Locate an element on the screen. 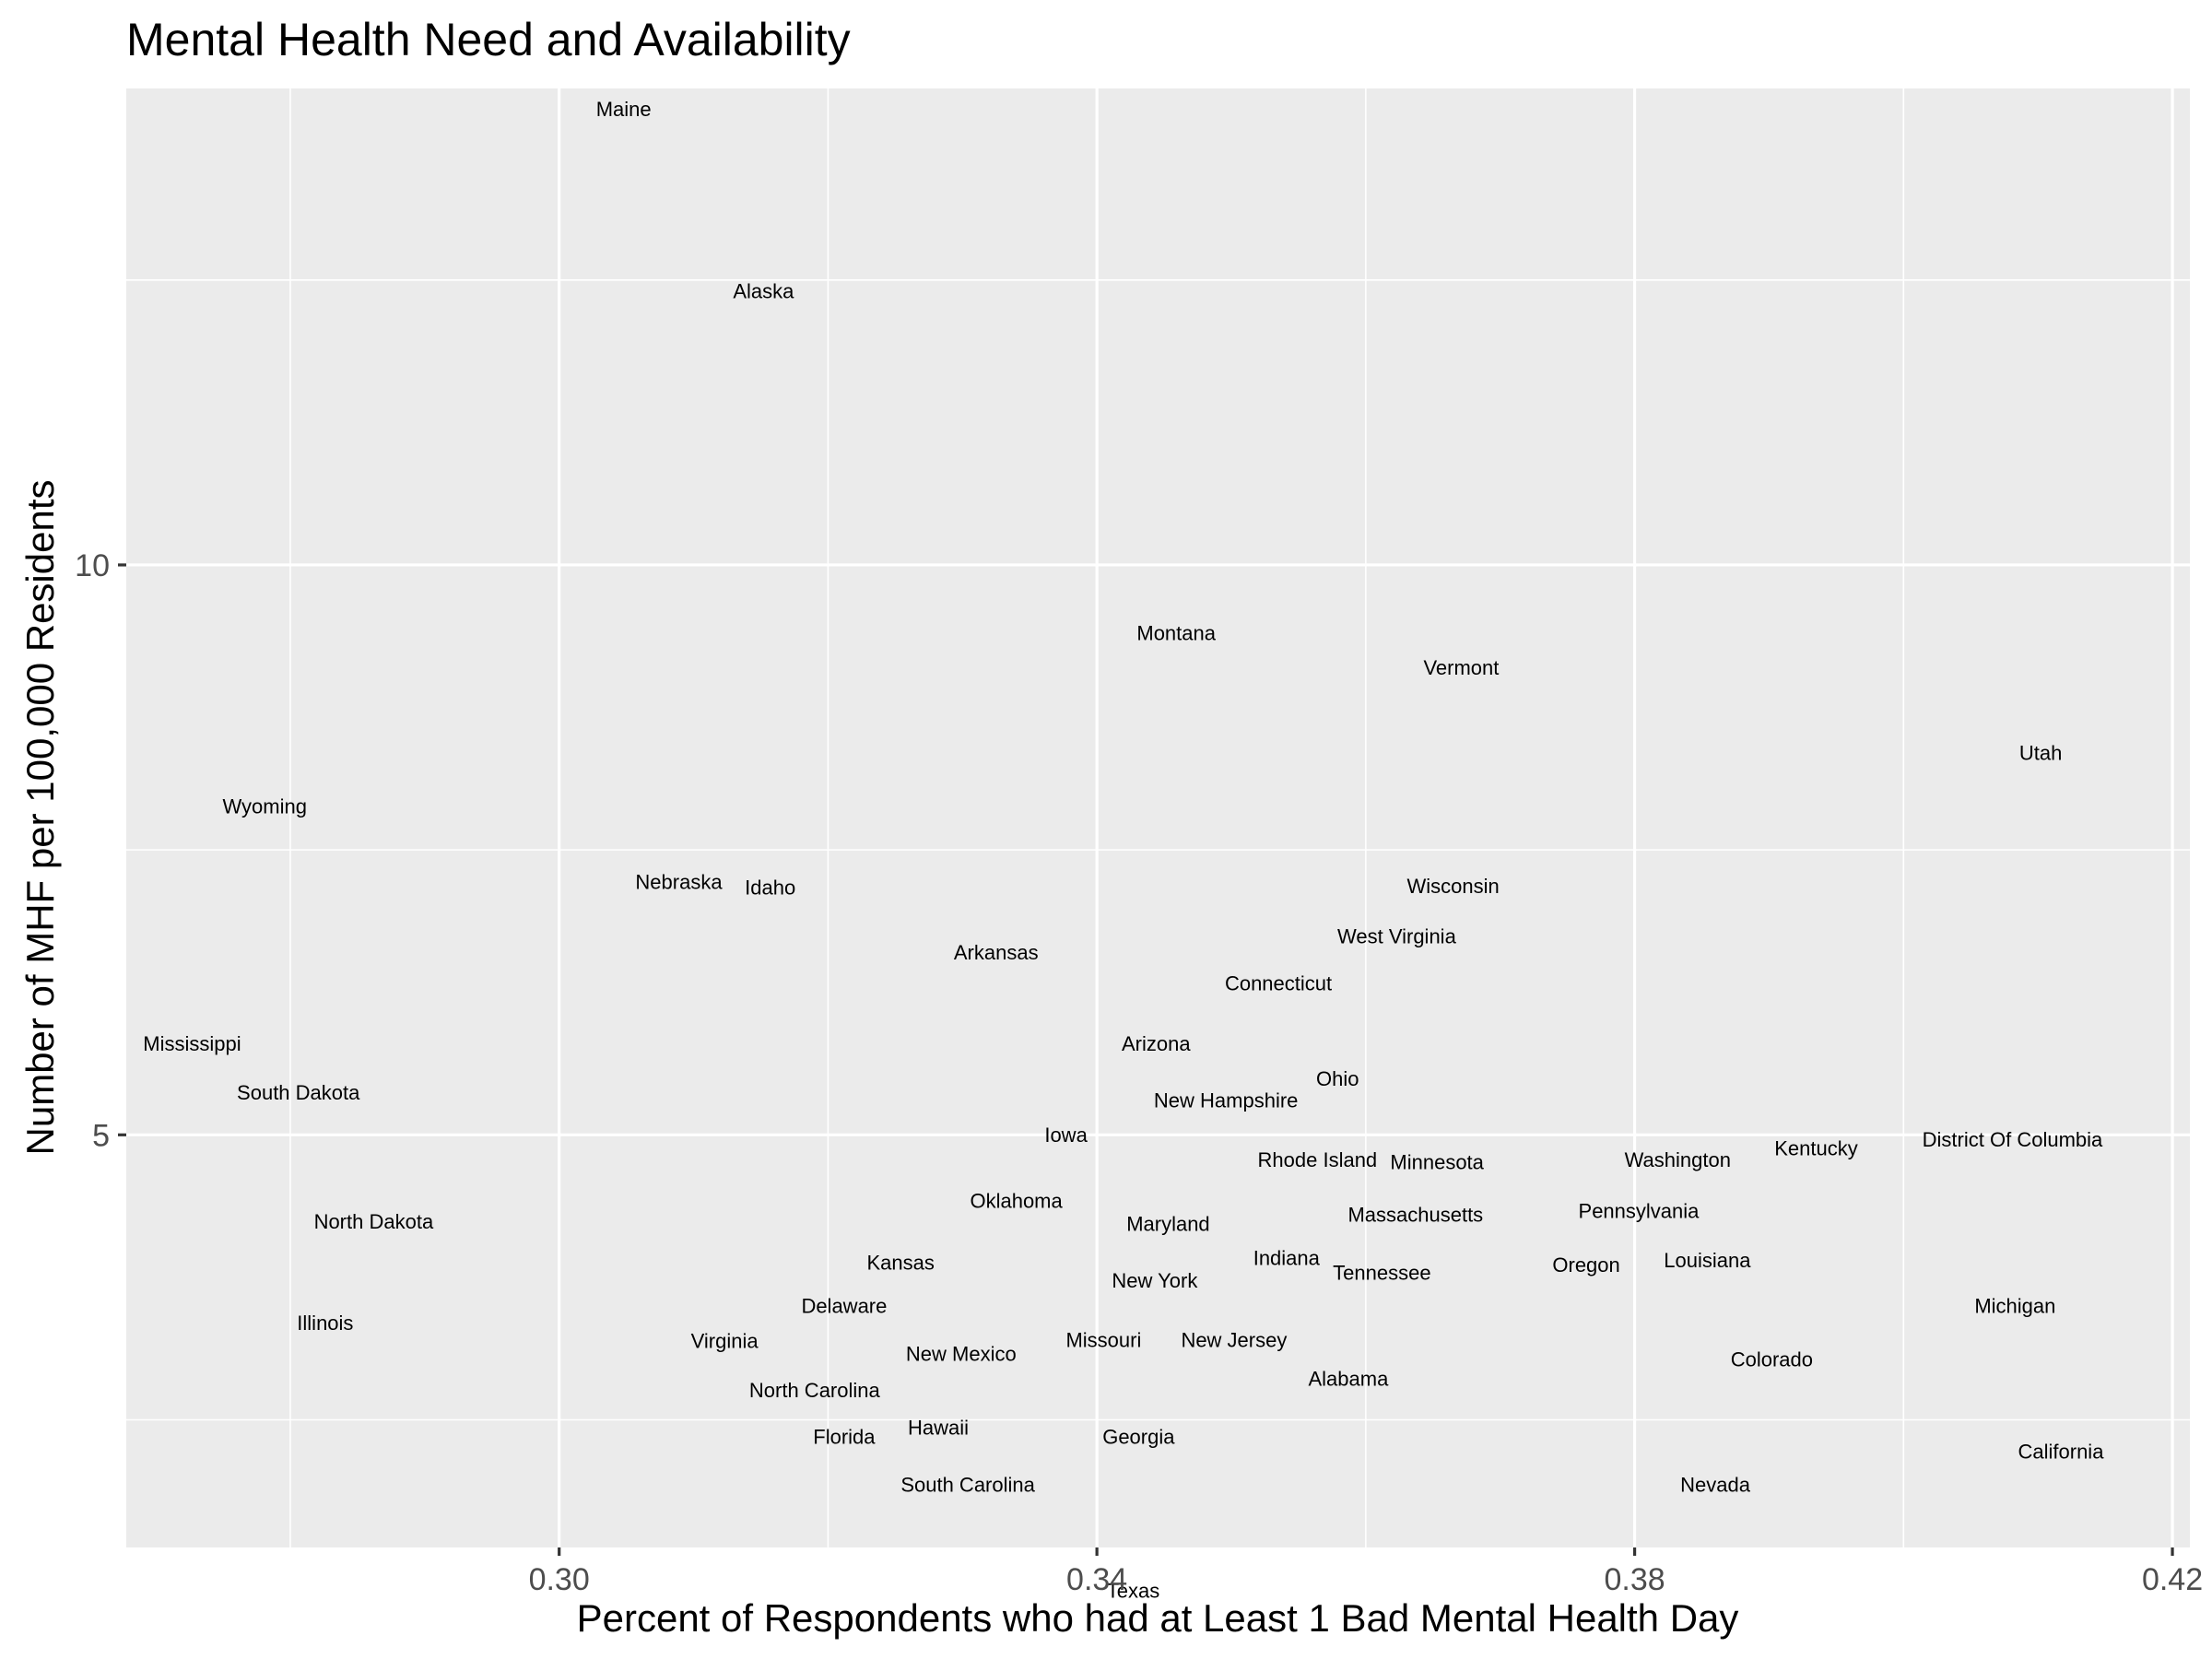 The image size is (2212, 1659). point-label: Utah is located at coordinates (2040, 753).